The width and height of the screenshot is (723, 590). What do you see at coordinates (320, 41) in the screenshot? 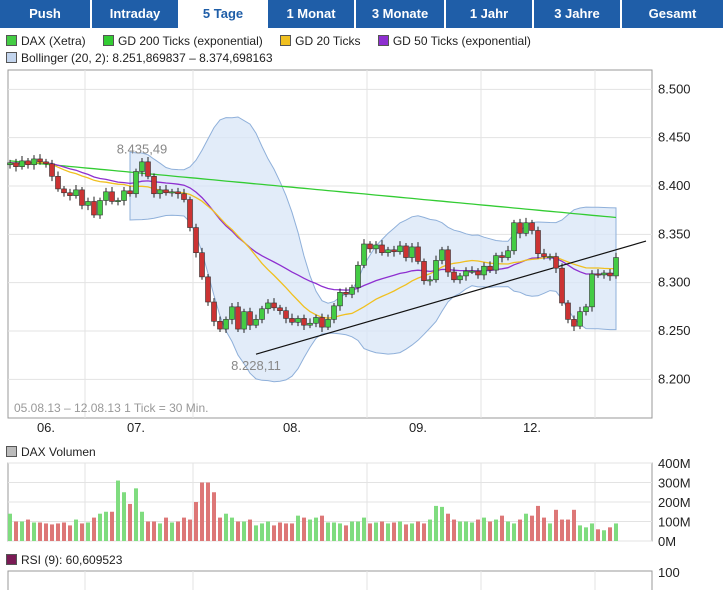
I see `legend-gd20: GD 20 Ticks` at bounding box center [320, 41].